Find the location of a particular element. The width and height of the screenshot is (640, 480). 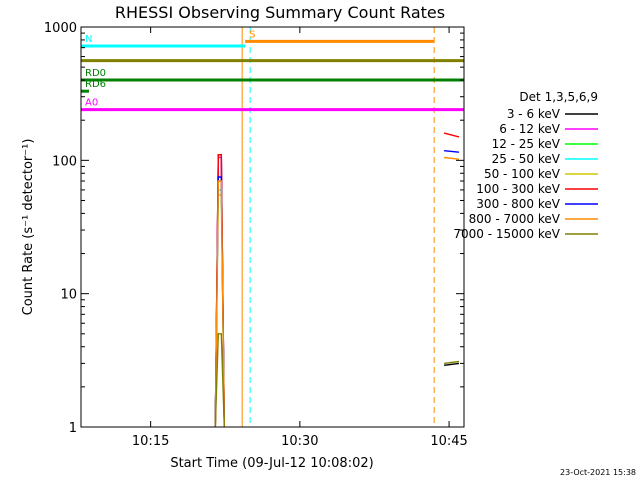

y-tick-label-10: 10 is located at coordinates (68, 295).